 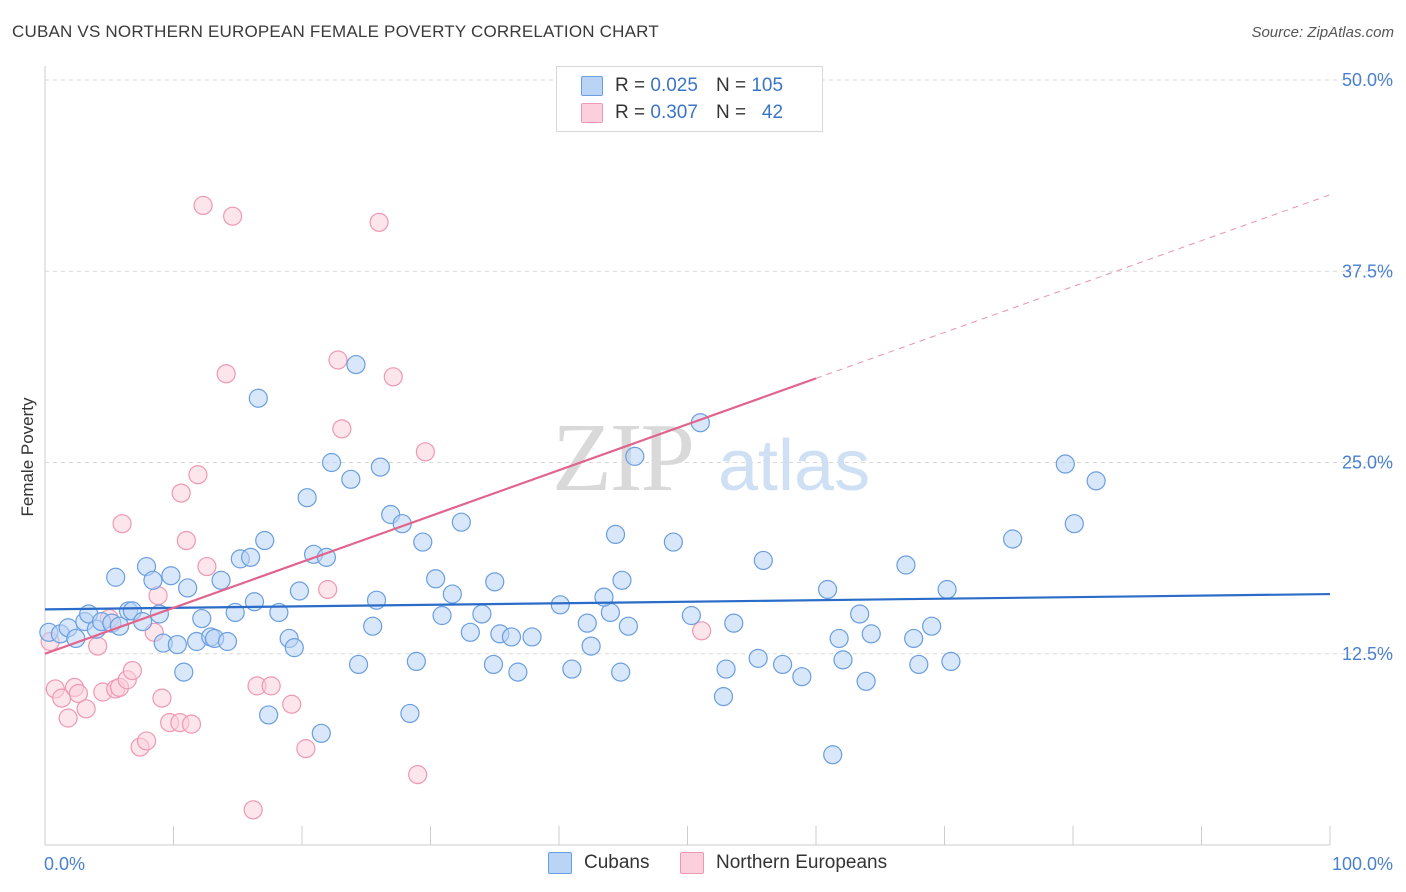 I want to click on source-credit: Source: ZipAtlas.com, so click(x=1322, y=32).